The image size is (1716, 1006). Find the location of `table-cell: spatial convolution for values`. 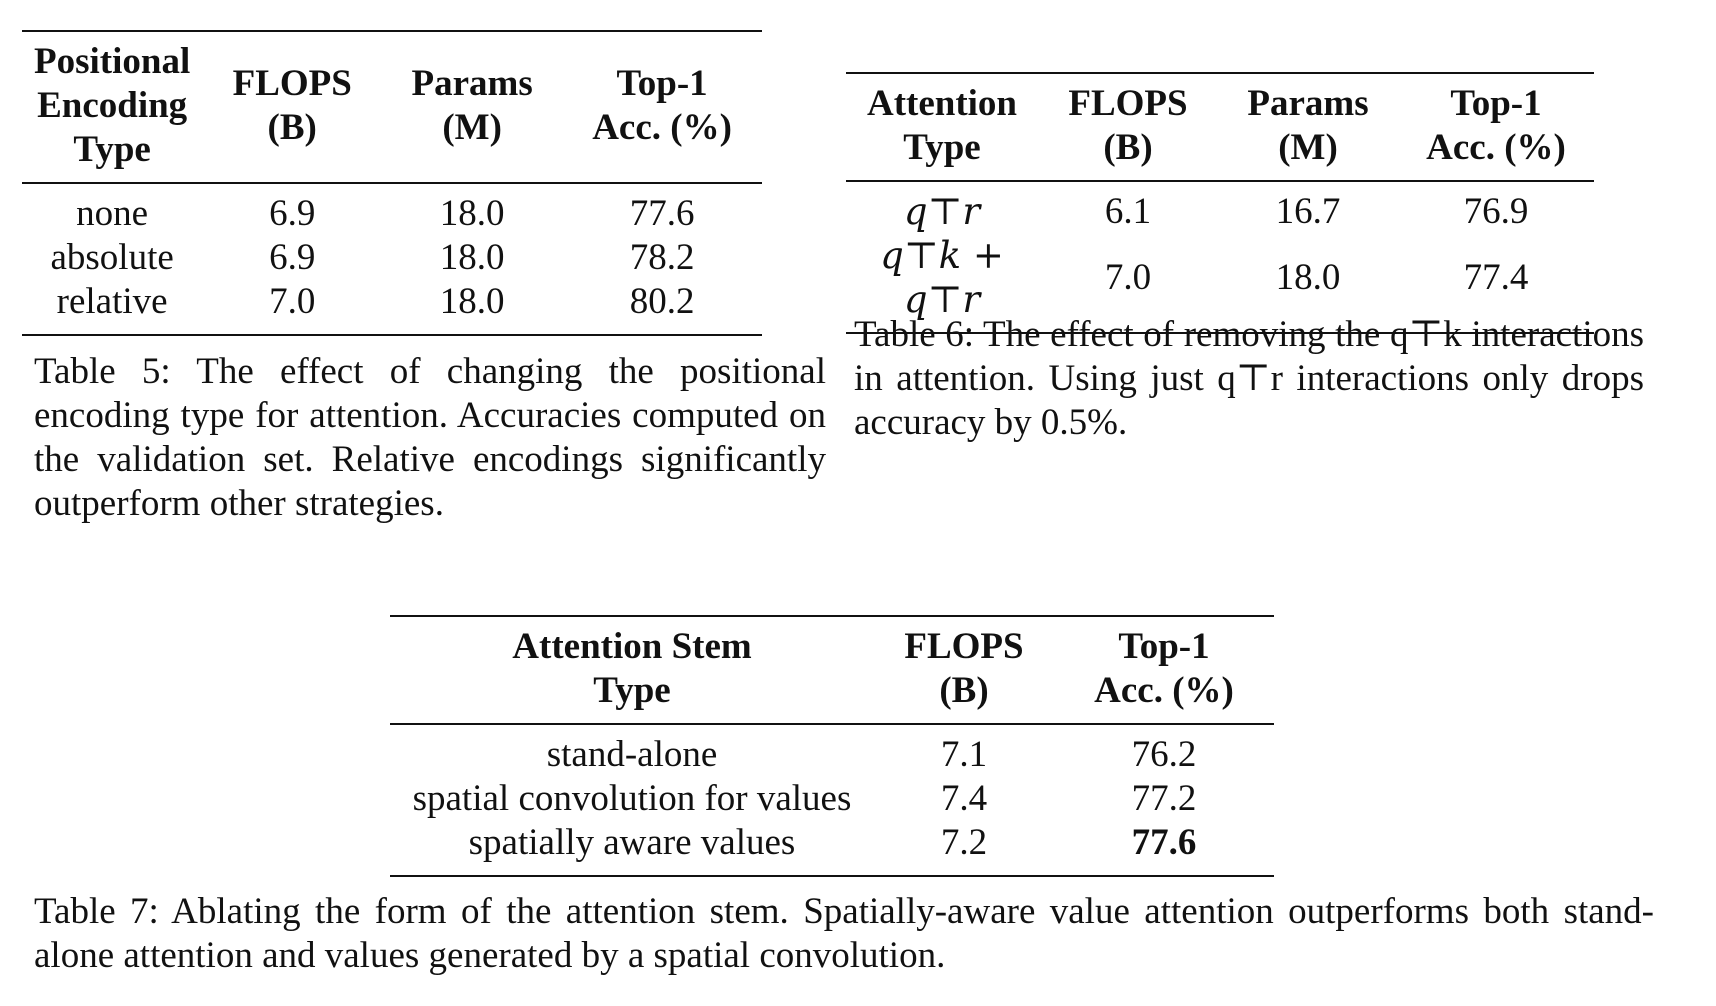

table-cell: spatial convolution for values is located at coordinates (632, 798).